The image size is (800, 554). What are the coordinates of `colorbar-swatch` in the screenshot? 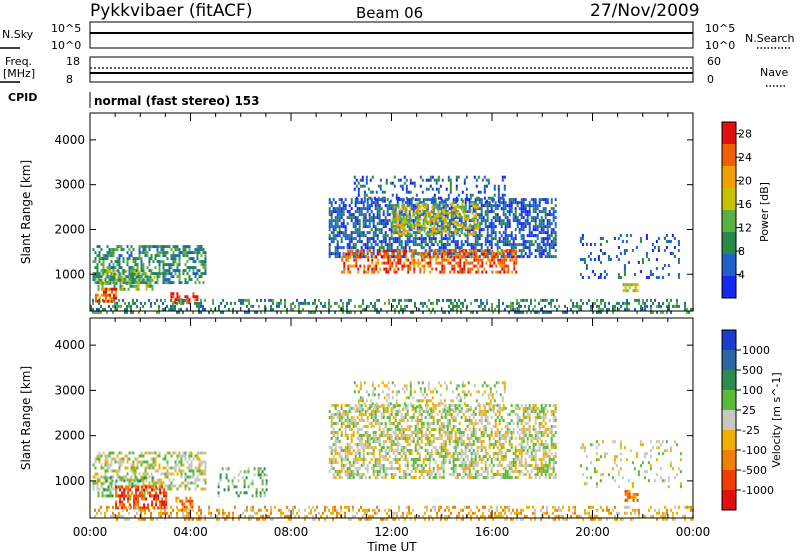 It's located at (729, 177).